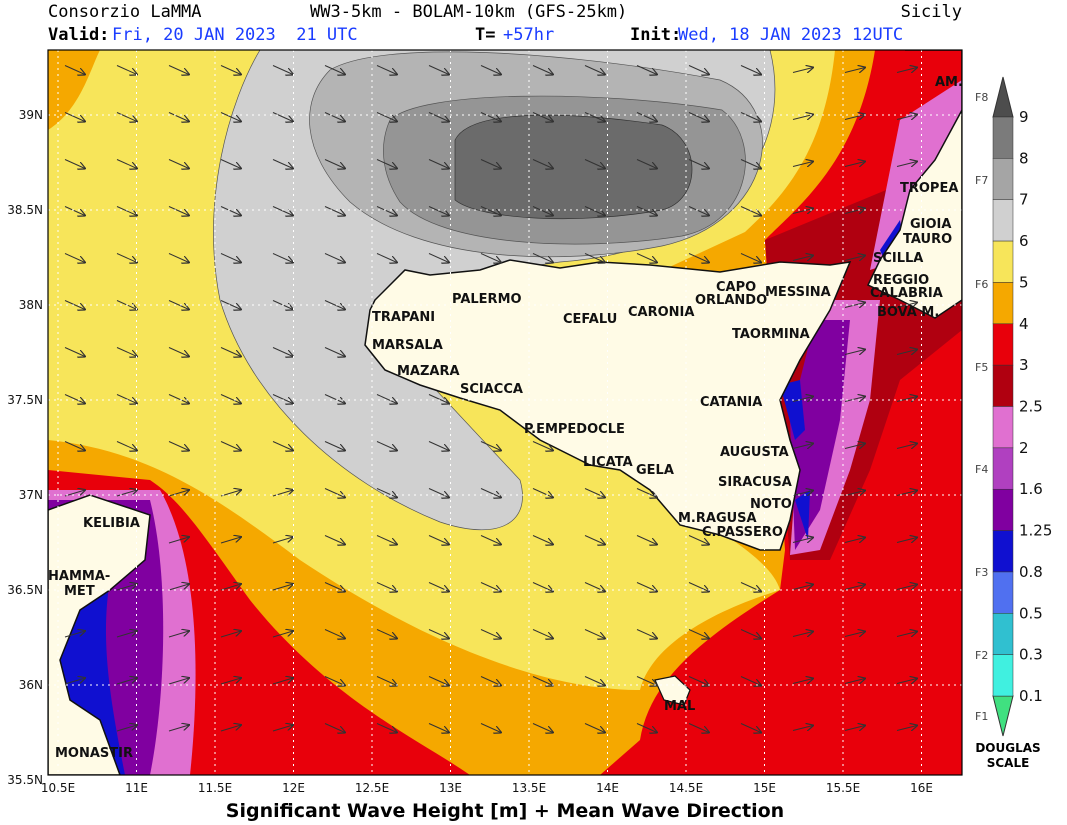  I want to click on lon-label: 14.5E, so click(686, 788).